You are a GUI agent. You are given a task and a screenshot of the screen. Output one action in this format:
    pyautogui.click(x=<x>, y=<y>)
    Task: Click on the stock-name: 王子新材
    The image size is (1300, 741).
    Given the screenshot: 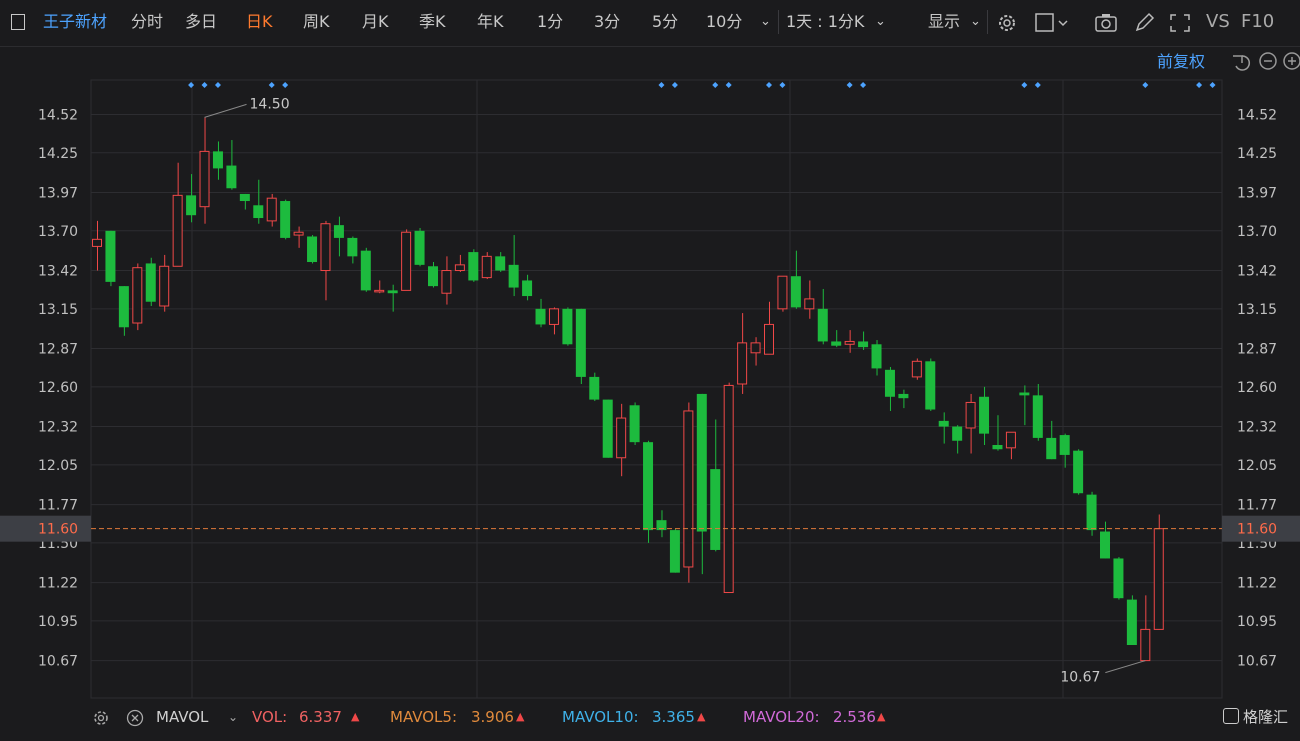 What is the action you would take?
    pyautogui.click(x=75, y=21)
    